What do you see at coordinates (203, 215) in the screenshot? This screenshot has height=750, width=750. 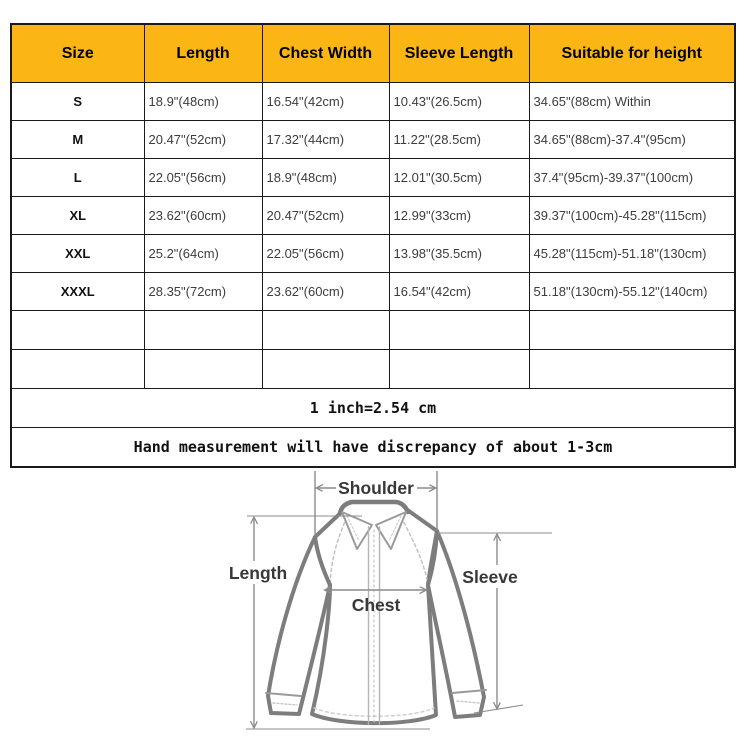 I see `cell-length: 23.62"(60cm)` at bounding box center [203, 215].